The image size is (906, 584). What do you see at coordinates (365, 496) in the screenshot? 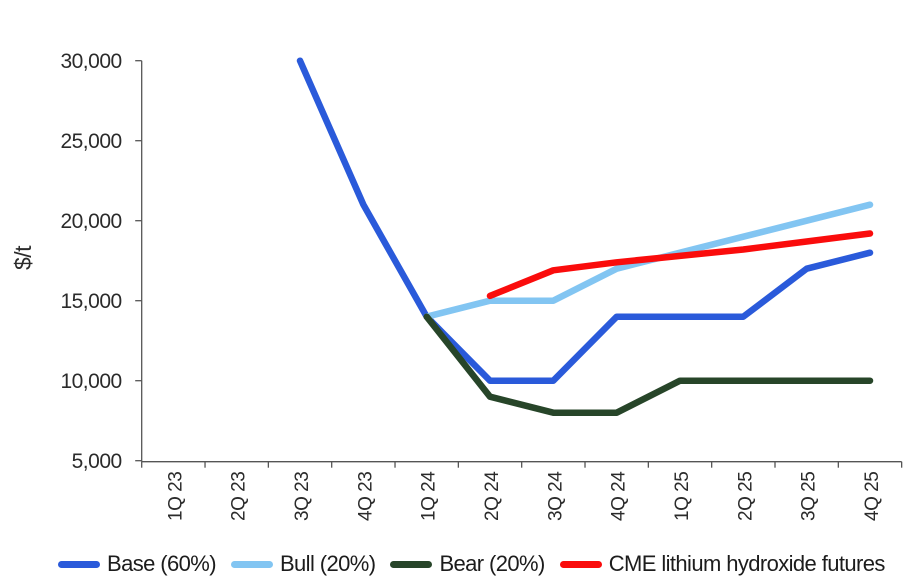
I see `x-tick-label: 4Q 23` at bounding box center [365, 496].